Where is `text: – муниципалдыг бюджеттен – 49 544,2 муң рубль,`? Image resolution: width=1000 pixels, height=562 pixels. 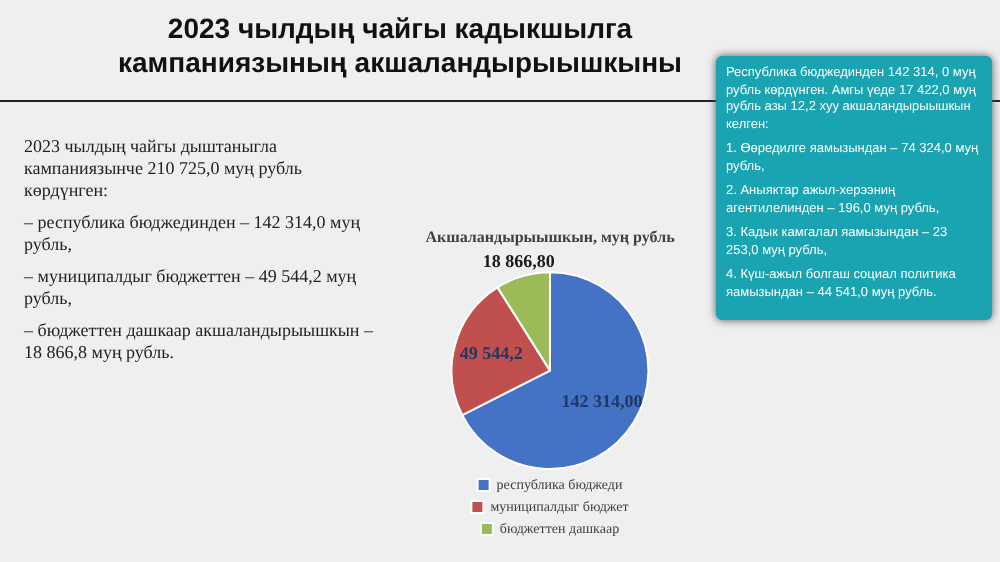 text: – муниципалдыг бюджеттен – 49 544,2 муң рубль, is located at coordinates (191, 288).